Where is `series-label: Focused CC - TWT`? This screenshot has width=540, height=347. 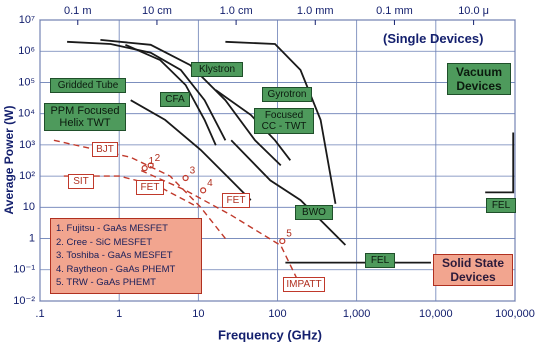
series-label: Focused CC - TWT is located at coordinates (284, 121).